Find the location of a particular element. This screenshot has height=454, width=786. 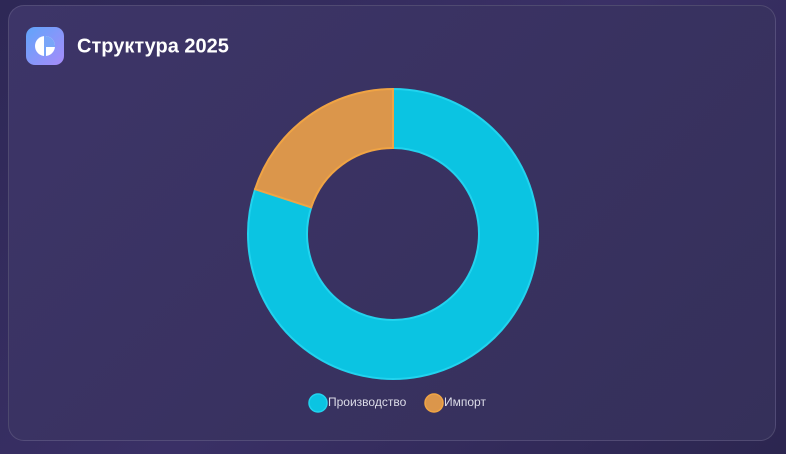

legend-label: Производство is located at coordinates (367, 402).